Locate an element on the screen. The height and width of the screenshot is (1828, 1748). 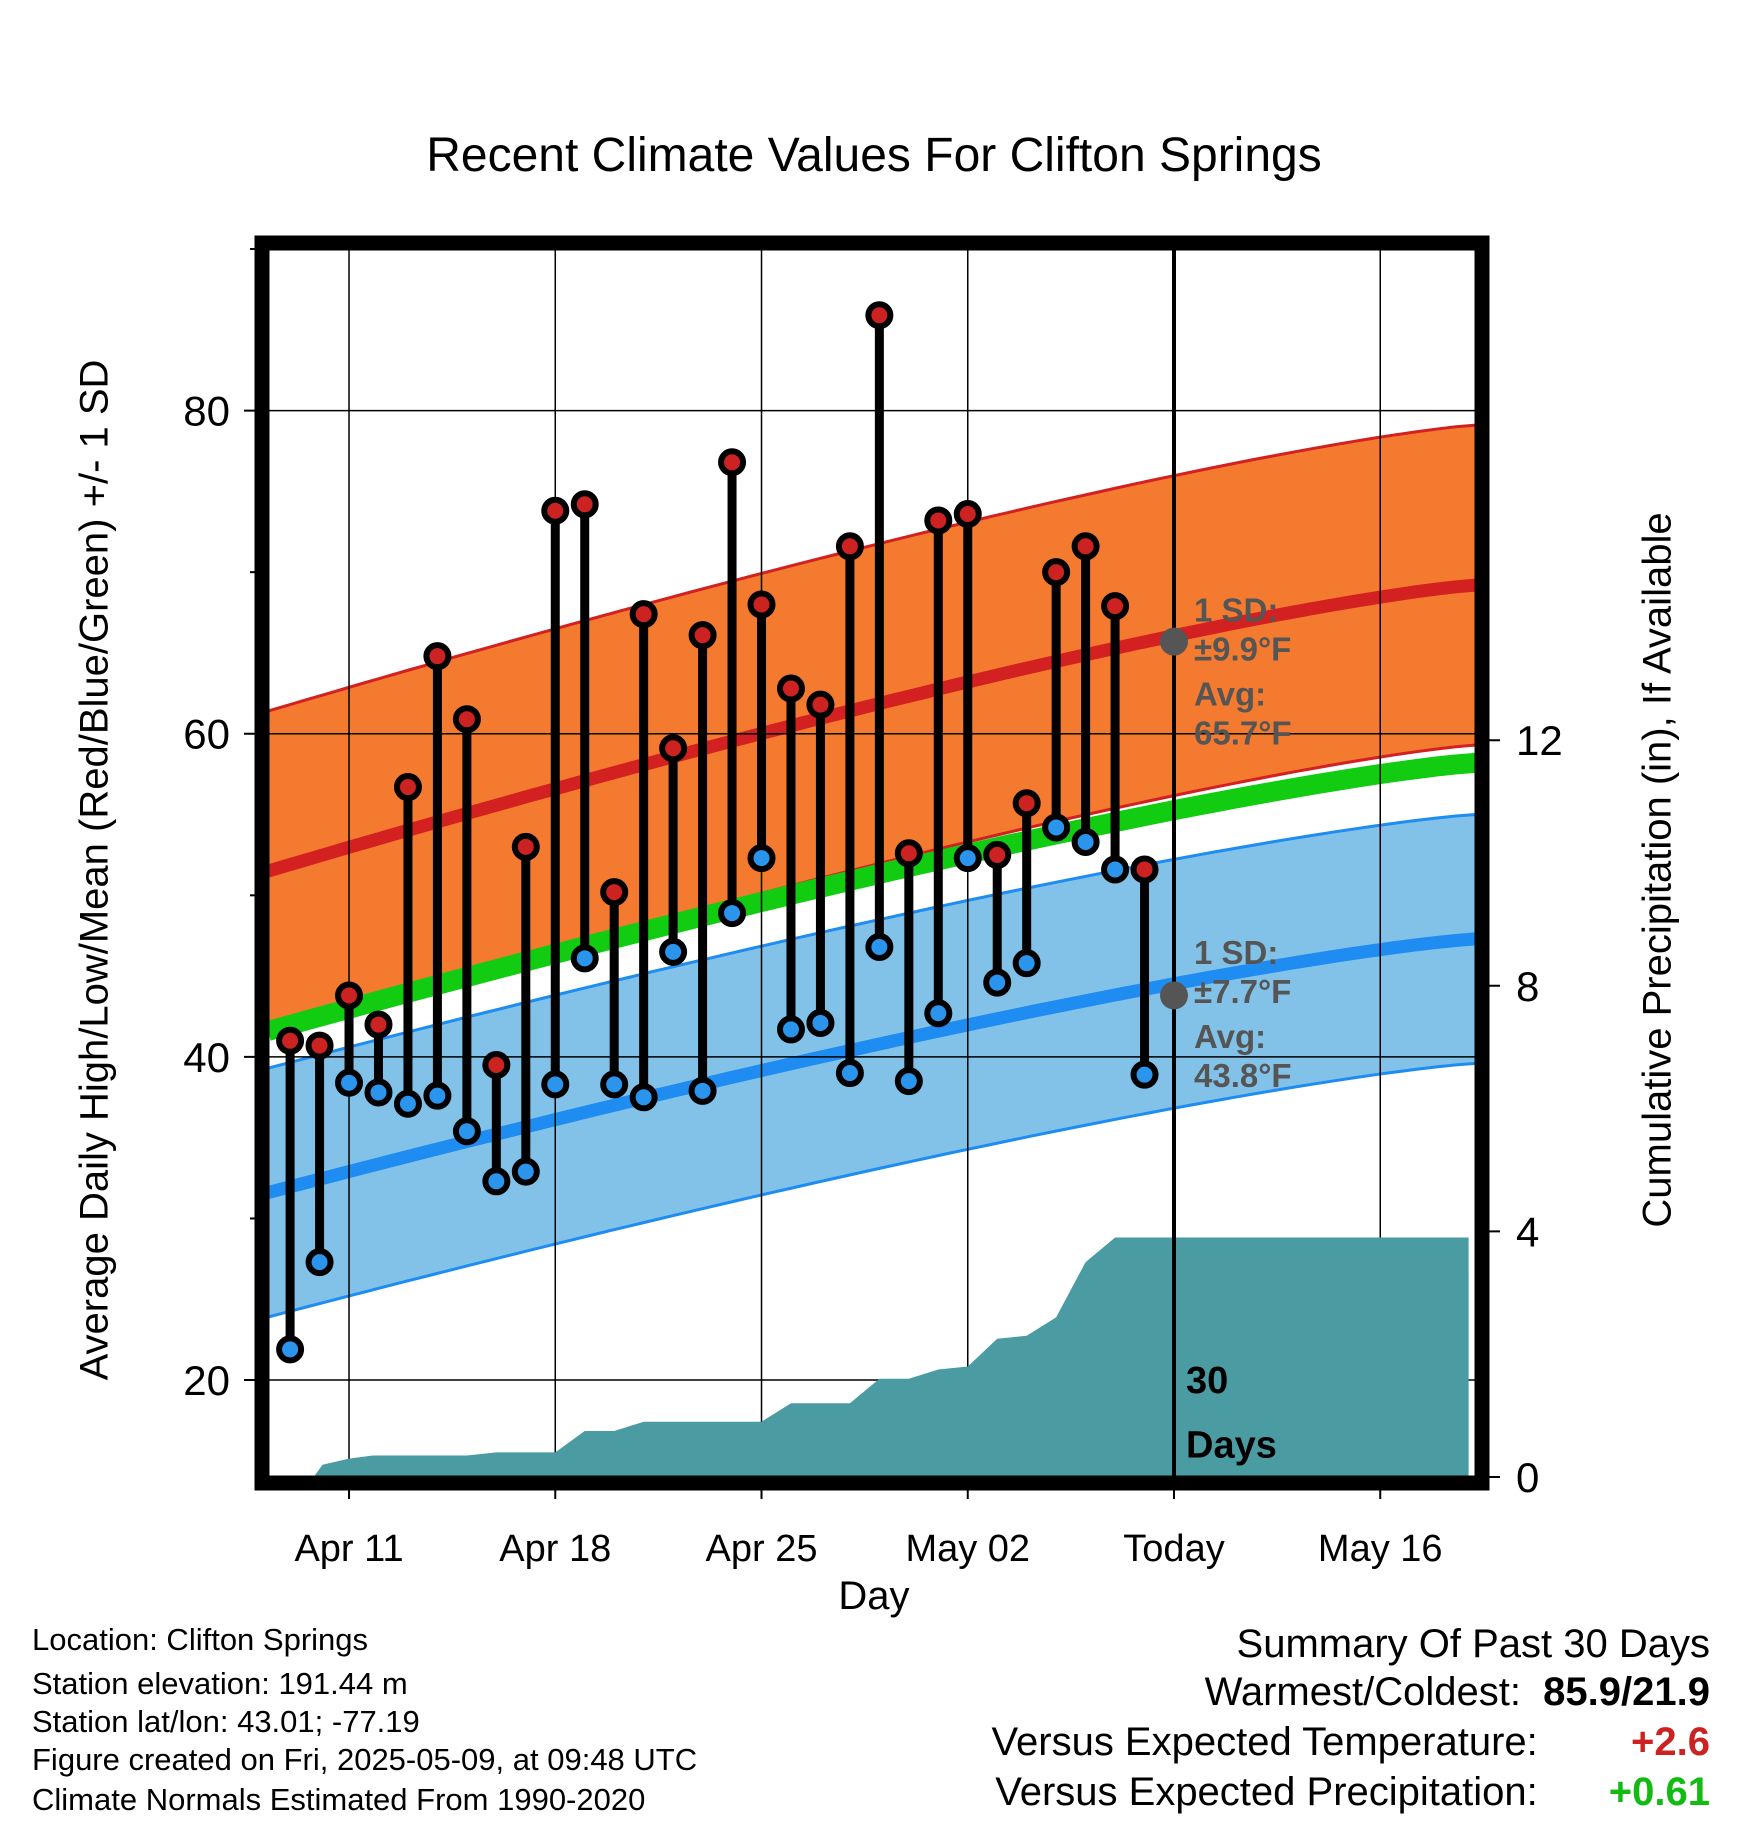
x-axis-label: Day is located at coordinates (874, 1596).